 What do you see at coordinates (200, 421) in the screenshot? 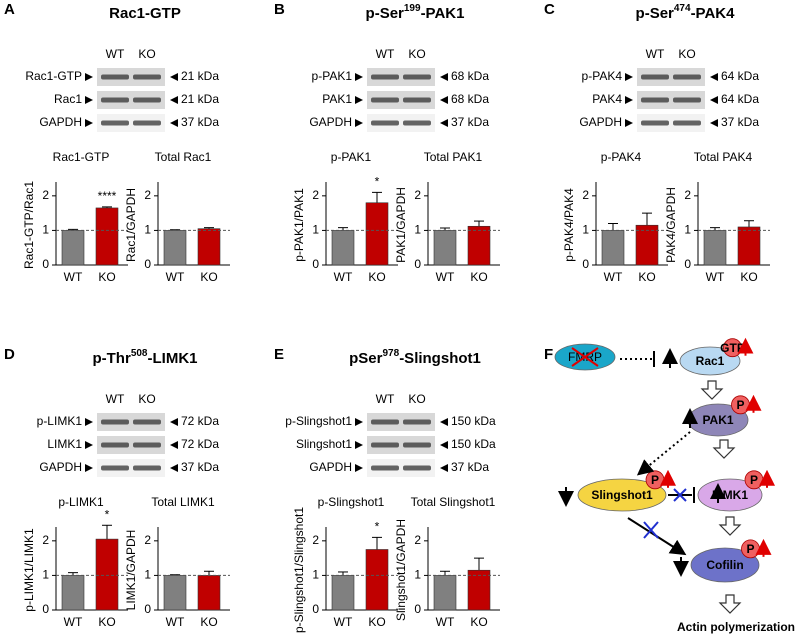
I see `blot-size: 72 kDa` at bounding box center [200, 421].